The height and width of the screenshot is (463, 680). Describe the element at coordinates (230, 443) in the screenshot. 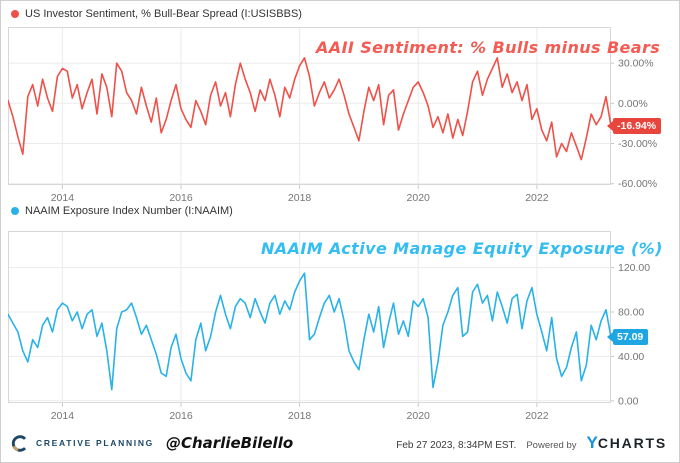

I see `twitter-handle: @CharlieBilello` at that location.